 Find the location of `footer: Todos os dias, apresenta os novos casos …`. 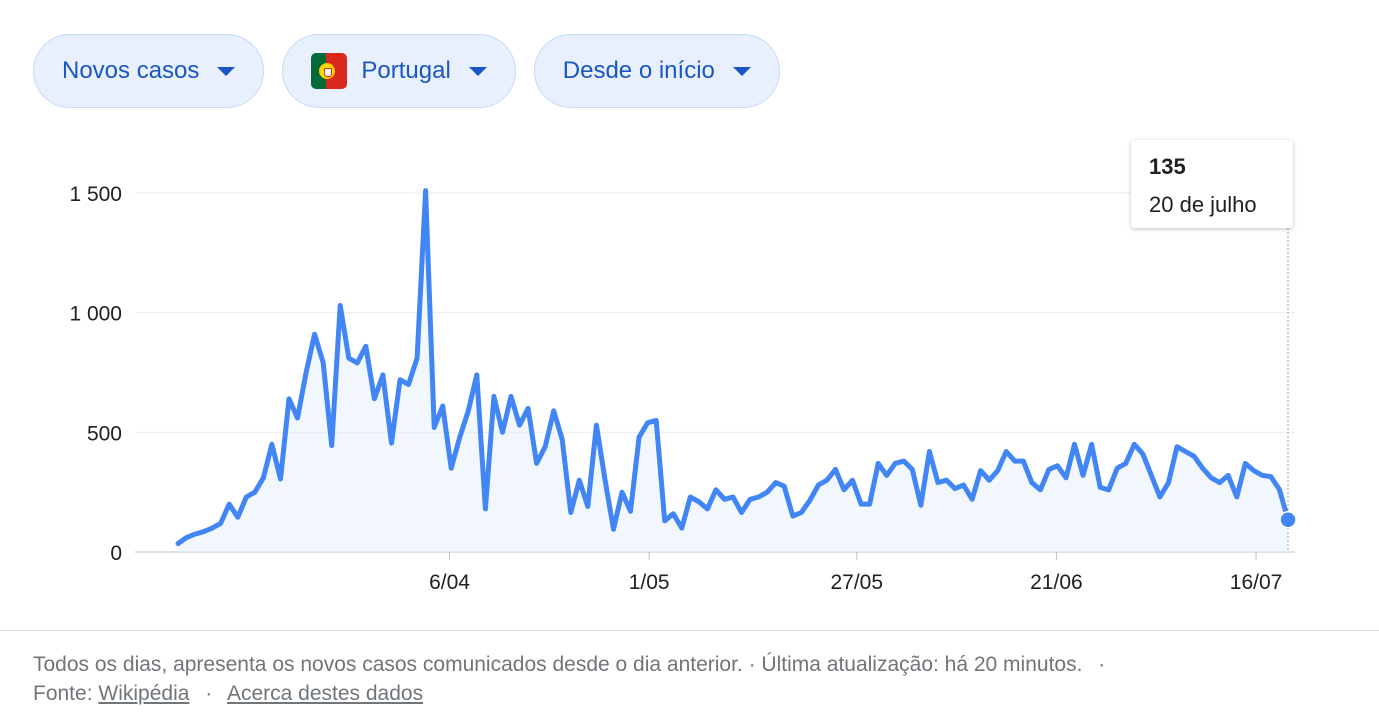

footer: Todos os dias, apresenta os novos casos … is located at coordinates (693, 679).